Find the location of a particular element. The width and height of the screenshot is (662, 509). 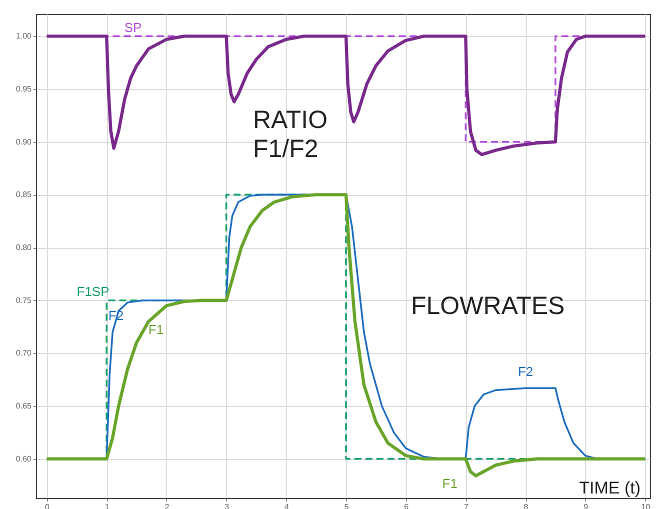

y-tick-label: 0.95 is located at coordinates (24, 89).